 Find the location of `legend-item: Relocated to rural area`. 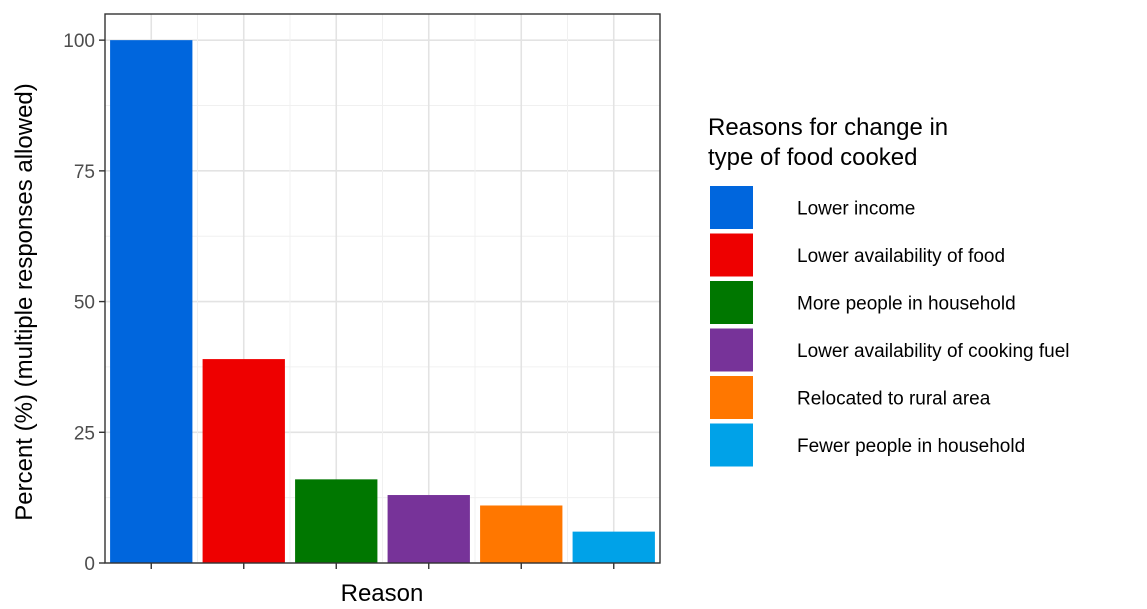

legend-item: Relocated to rural area is located at coordinates (850, 397).